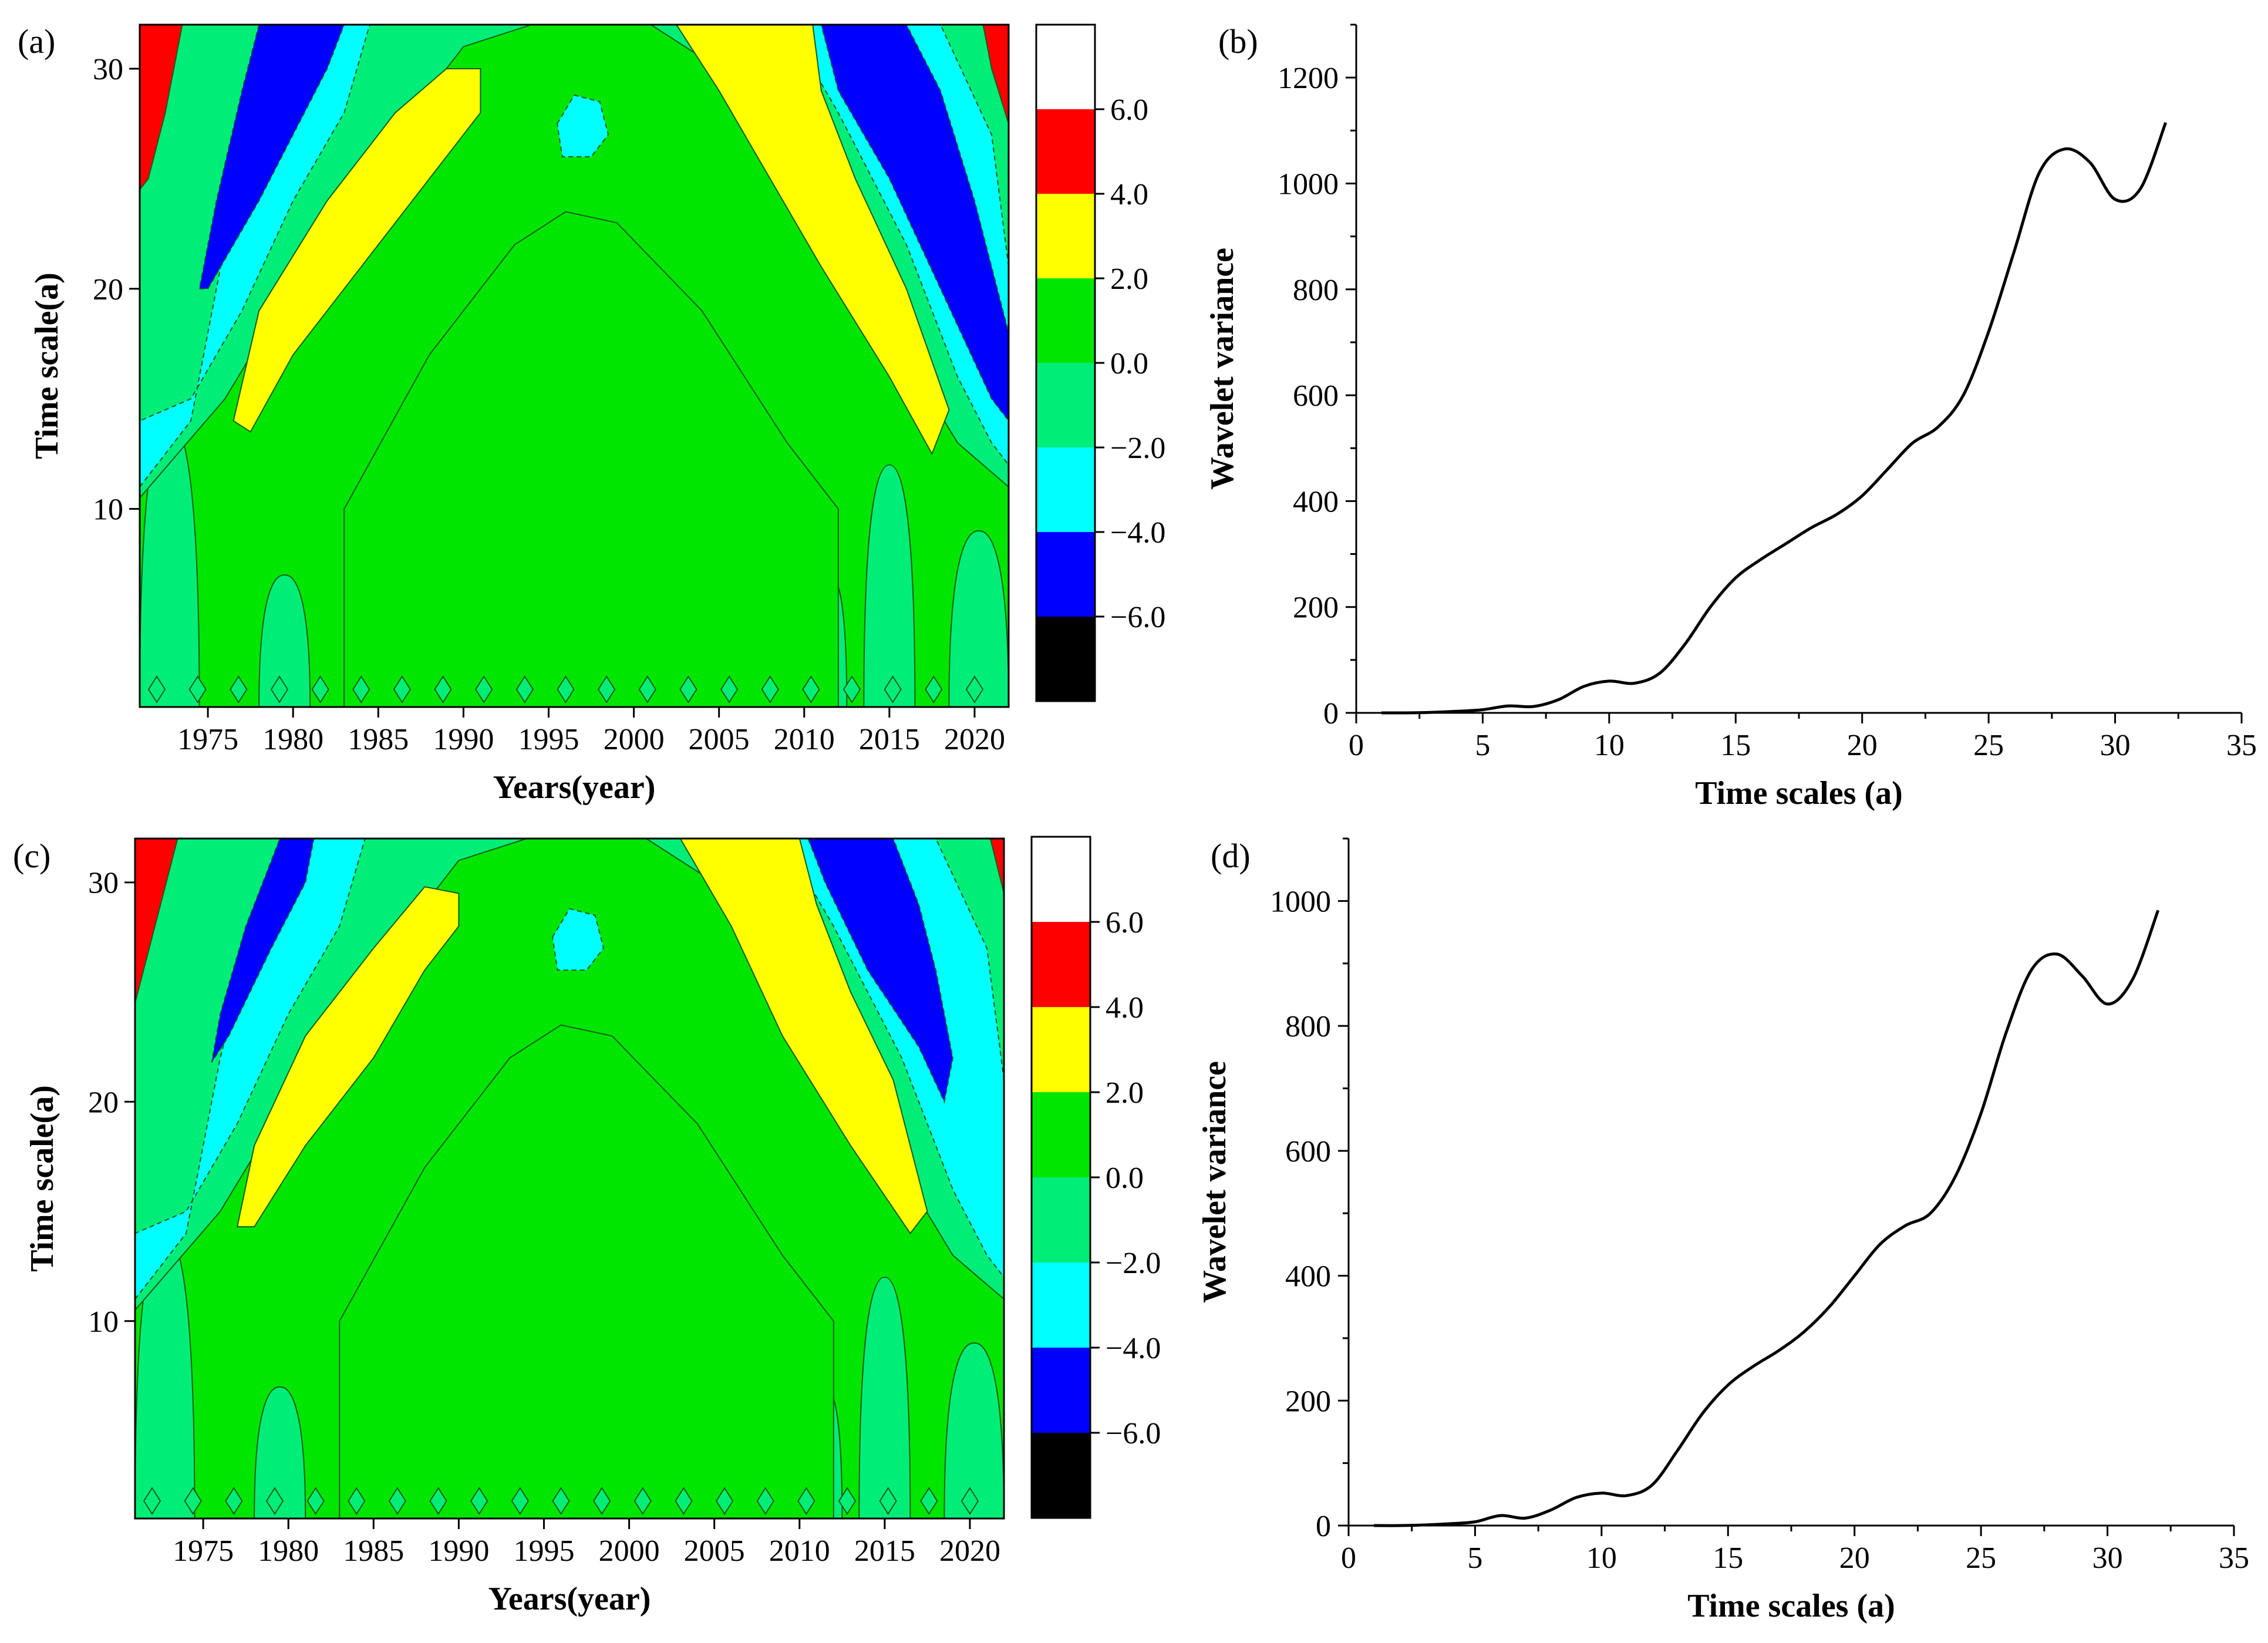 The image size is (2268, 1643). Describe the element at coordinates (1308, 1152) in the screenshot. I see `y-tick-label: 600` at that location.